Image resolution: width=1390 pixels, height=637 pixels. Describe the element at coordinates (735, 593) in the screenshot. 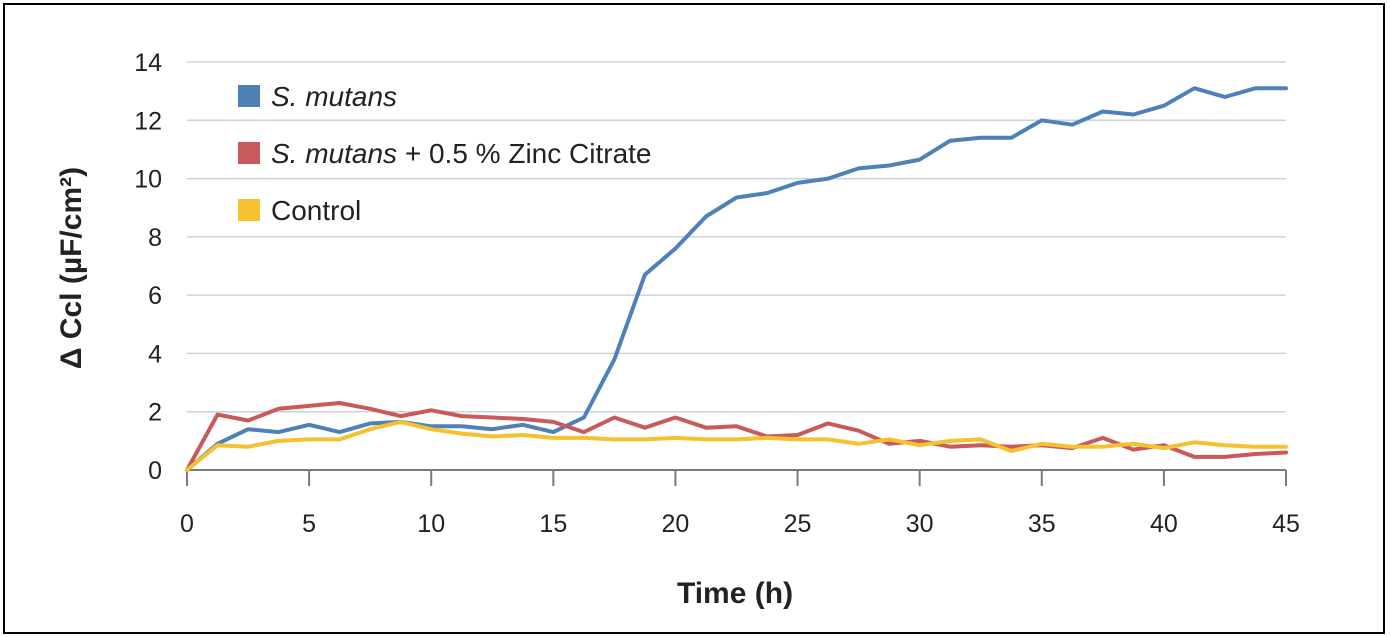

I see `x-axis-title: Time (h)` at that location.